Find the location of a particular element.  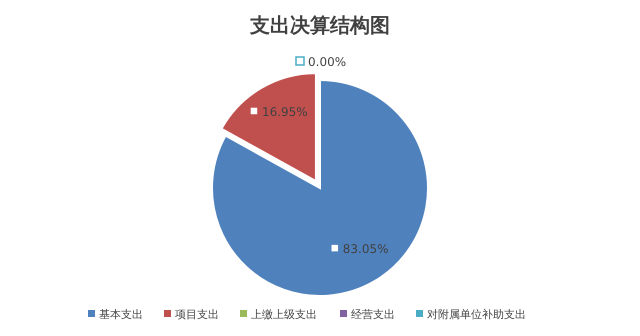

chart-title: 支出决算结构图 is located at coordinates (319, 25).